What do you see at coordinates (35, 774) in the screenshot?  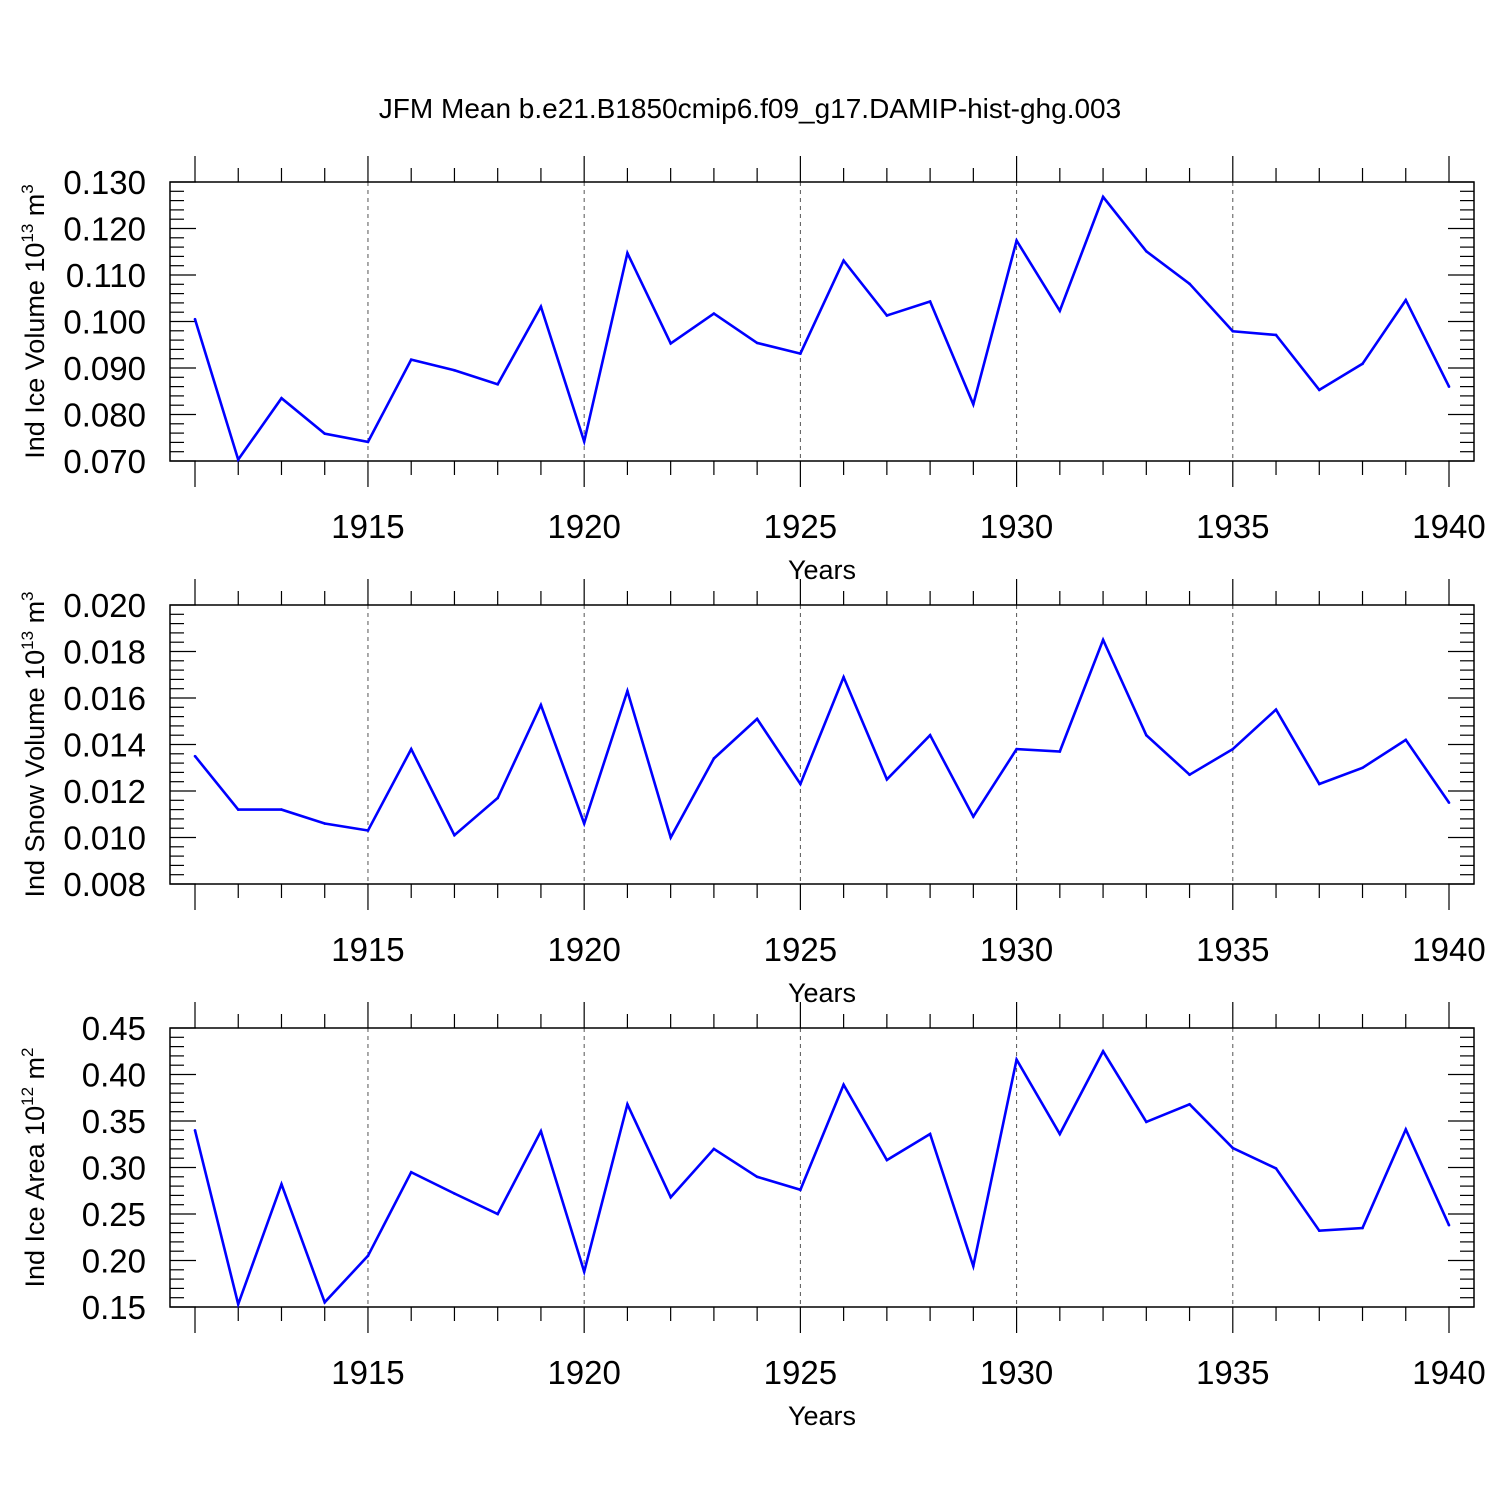 I see `y-axis-label-text: Ind Snow Volume 10` at bounding box center [35, 774].